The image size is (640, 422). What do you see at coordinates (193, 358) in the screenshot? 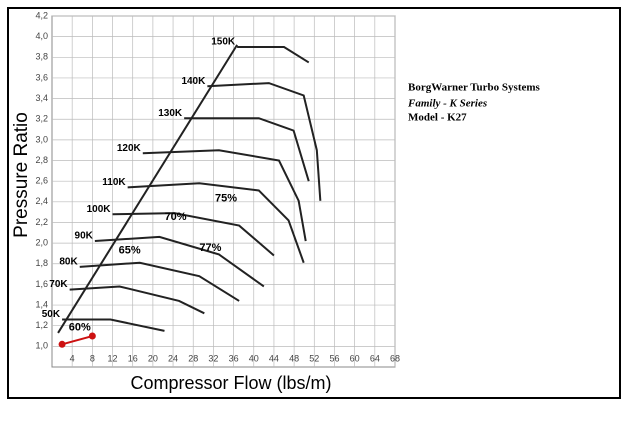
I see `x-tick-label: 28` at bounding box center [193, 358].